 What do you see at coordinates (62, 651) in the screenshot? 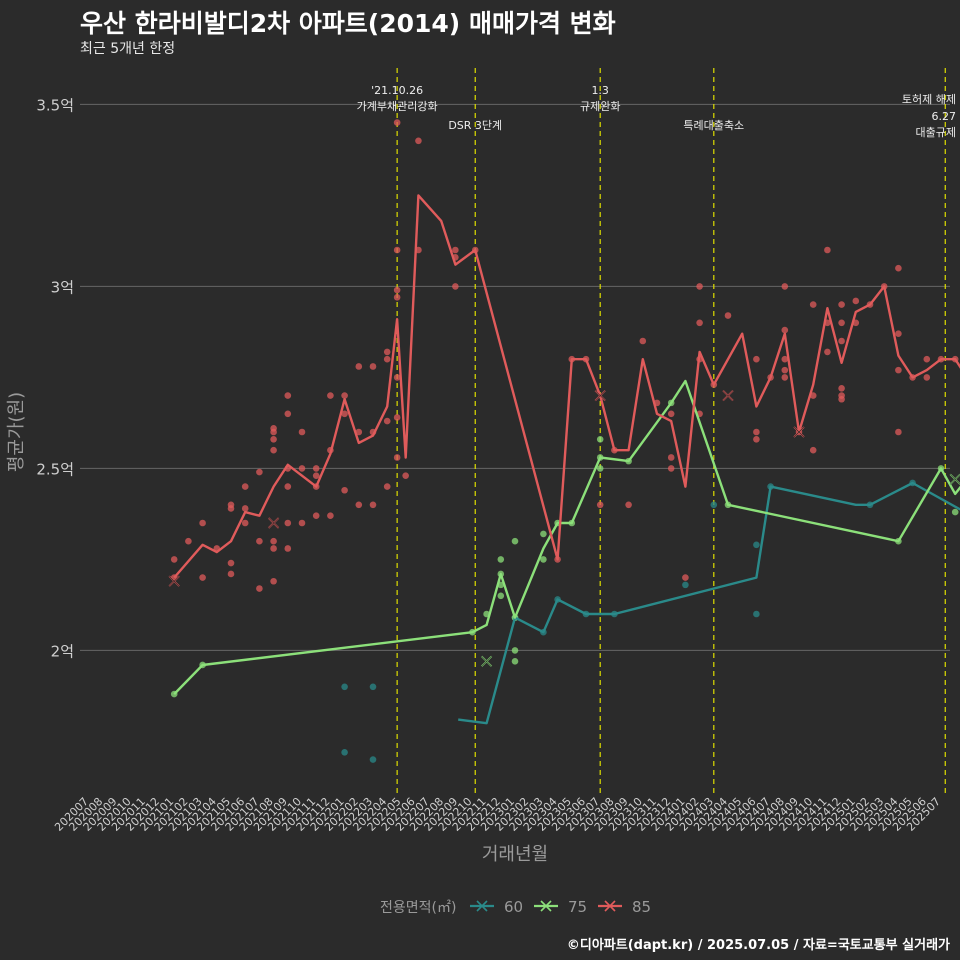
I see `y-tick-label: 2억` at bounding box center [62, 651].